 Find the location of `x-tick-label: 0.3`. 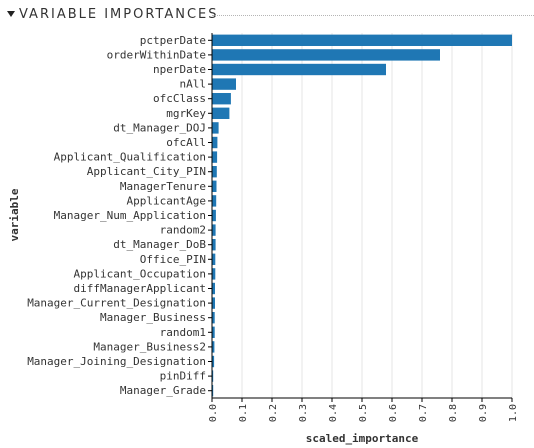

x-tick-label: 0.3 is located at coordinates (303, 413).